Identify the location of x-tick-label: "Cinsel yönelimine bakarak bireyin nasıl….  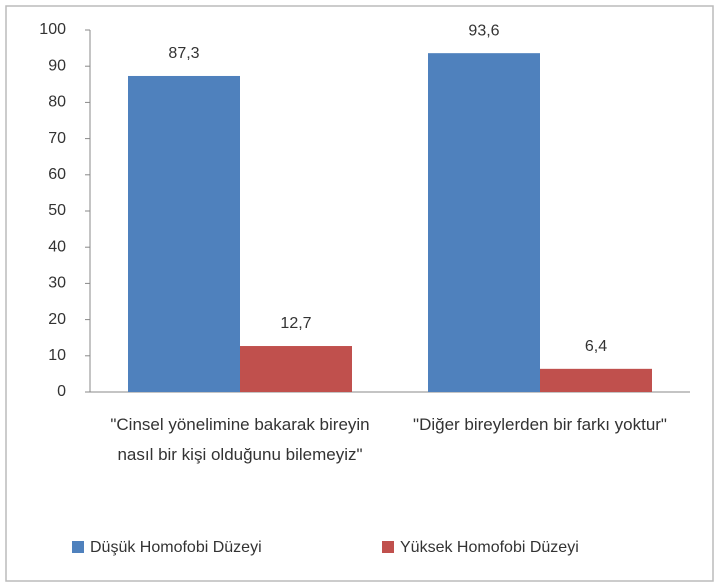
(240, 439).